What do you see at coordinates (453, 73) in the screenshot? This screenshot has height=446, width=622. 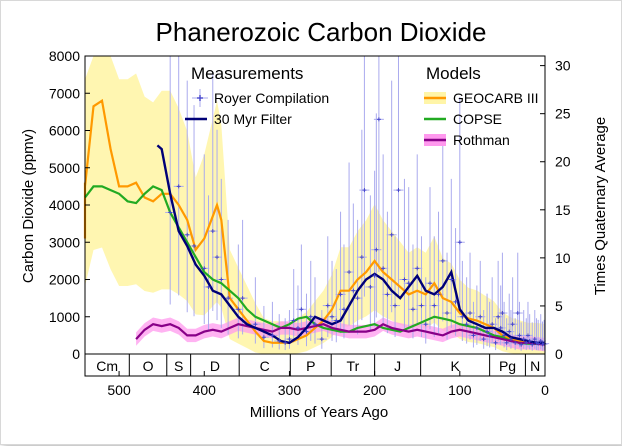 I see `legend-models-title: Models` at bounding box center [453, 73].